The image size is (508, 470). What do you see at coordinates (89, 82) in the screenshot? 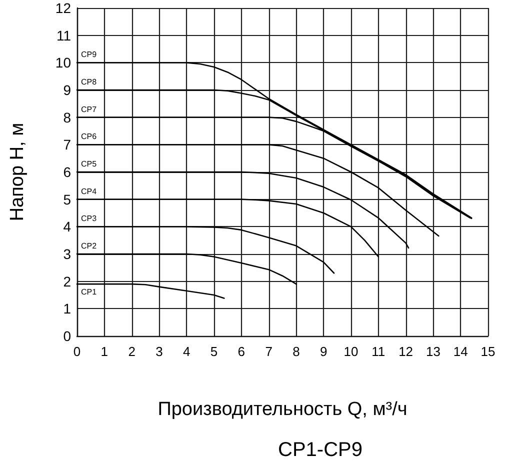
I see `series-label: CP8` at bounding box center [89, 82].